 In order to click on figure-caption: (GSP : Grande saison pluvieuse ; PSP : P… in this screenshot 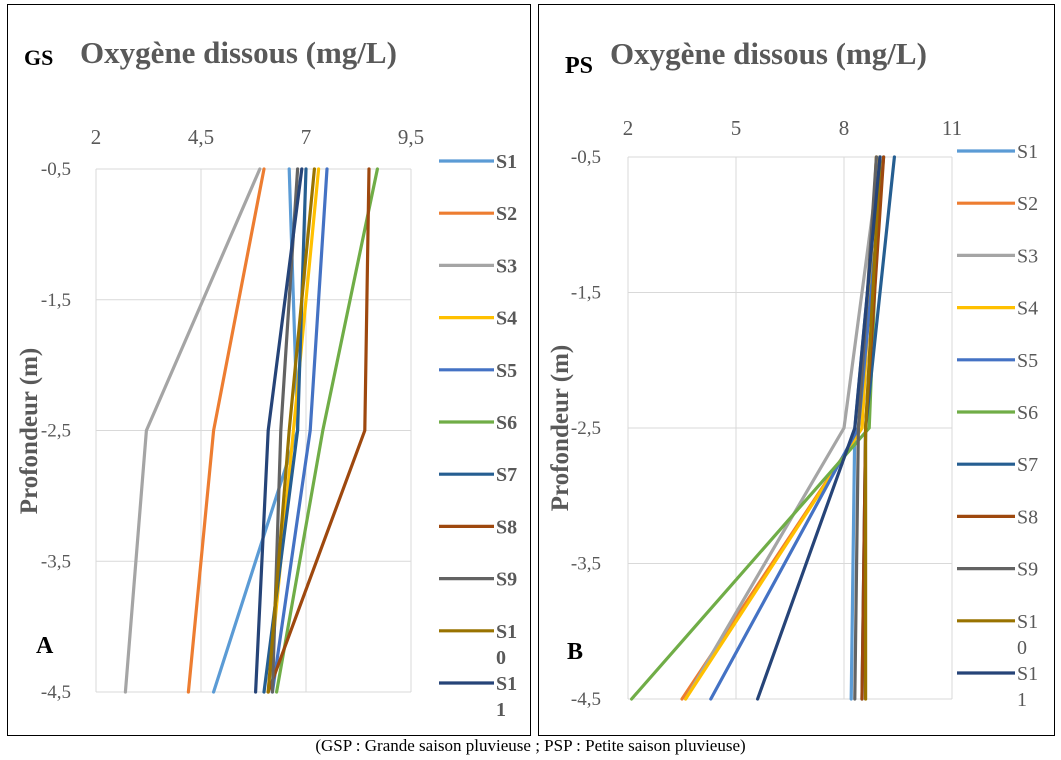, I will do `click(530, 745)`.